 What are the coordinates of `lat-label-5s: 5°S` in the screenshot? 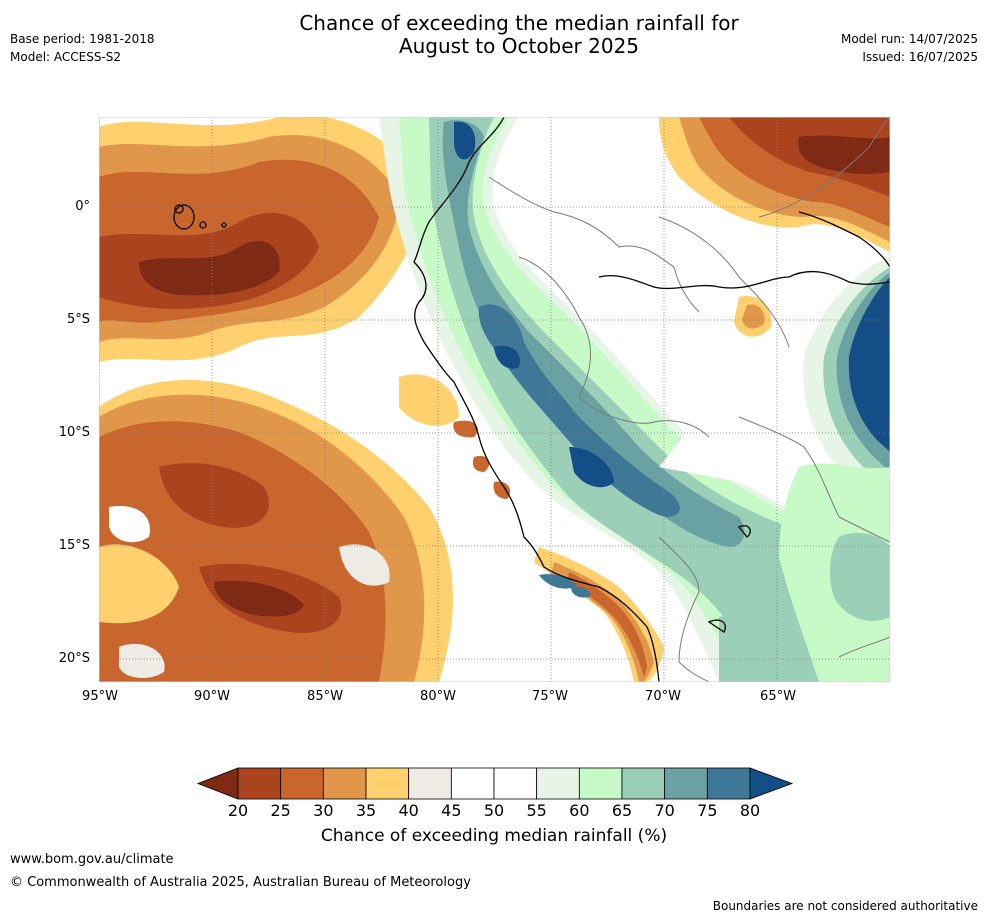 It's located at (78, 319).